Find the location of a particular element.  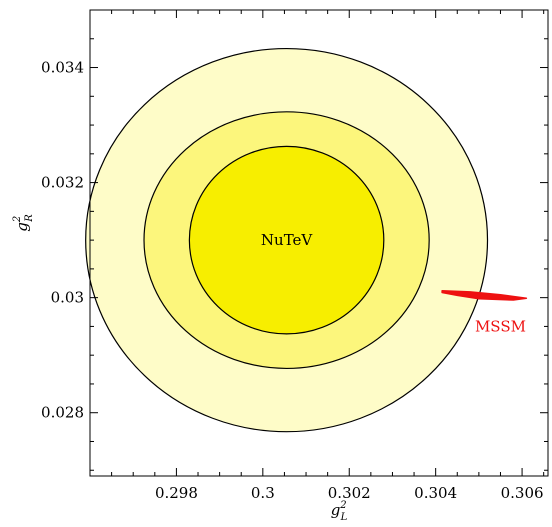

mssm-region-group is located at coordinates (484, 295).